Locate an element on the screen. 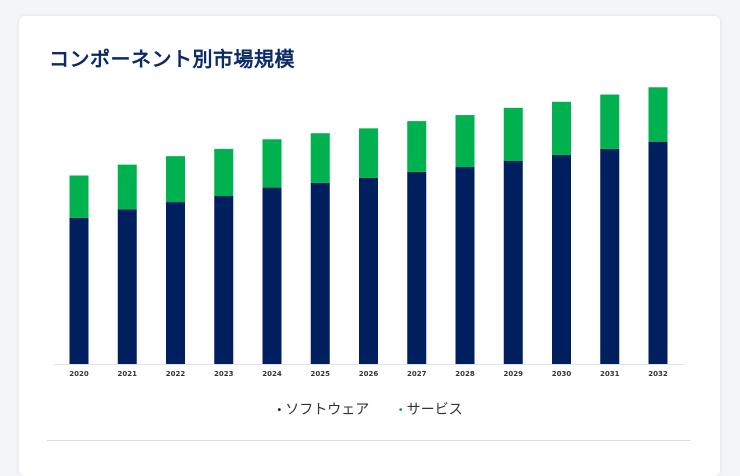 The image size is (740, 476). bar-services-2022 is located at coordinates (175, 179).